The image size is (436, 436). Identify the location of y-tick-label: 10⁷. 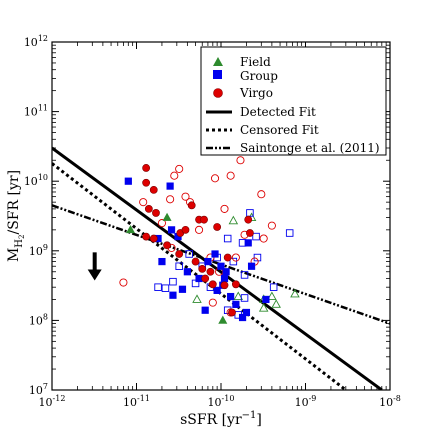
(38, 389).